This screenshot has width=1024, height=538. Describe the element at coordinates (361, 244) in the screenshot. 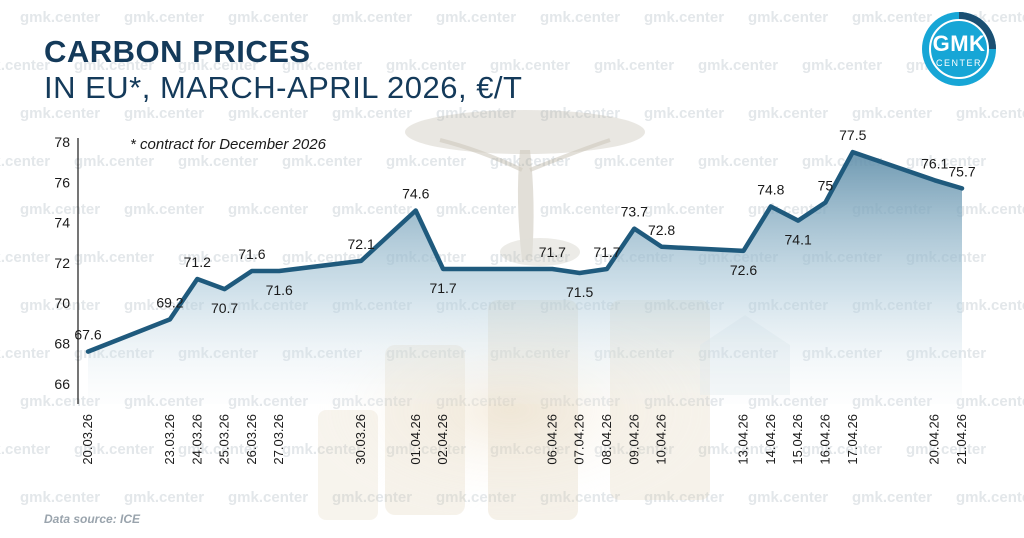

I see `data-label: 72.1` at that location.